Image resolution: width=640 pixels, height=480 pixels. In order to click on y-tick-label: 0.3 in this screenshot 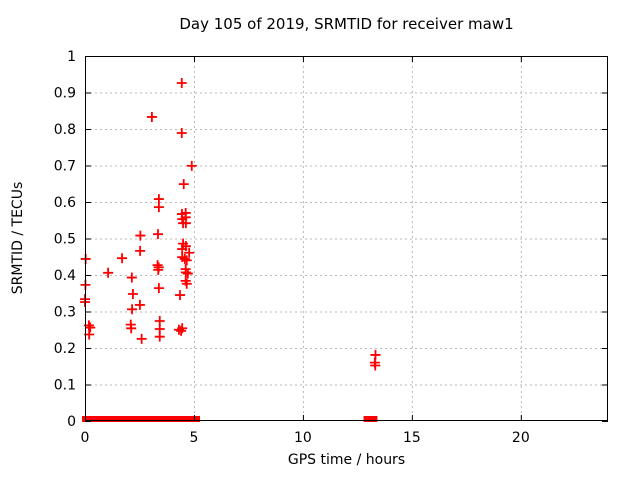, I will do `click(65, 313)`.